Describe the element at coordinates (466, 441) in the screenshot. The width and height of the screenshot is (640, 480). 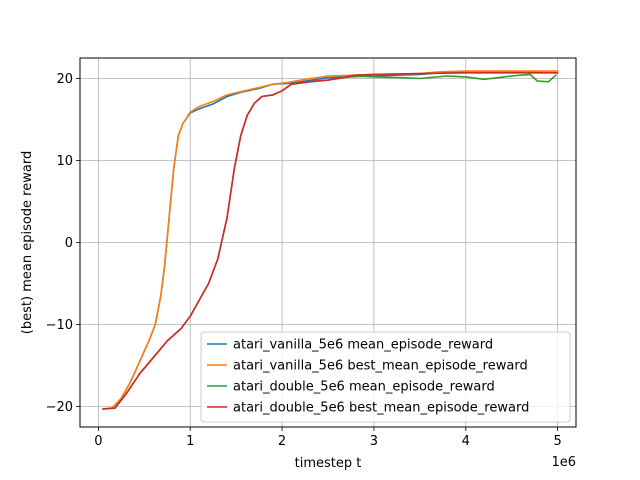
I see `x-tick-label: 4` at that location.